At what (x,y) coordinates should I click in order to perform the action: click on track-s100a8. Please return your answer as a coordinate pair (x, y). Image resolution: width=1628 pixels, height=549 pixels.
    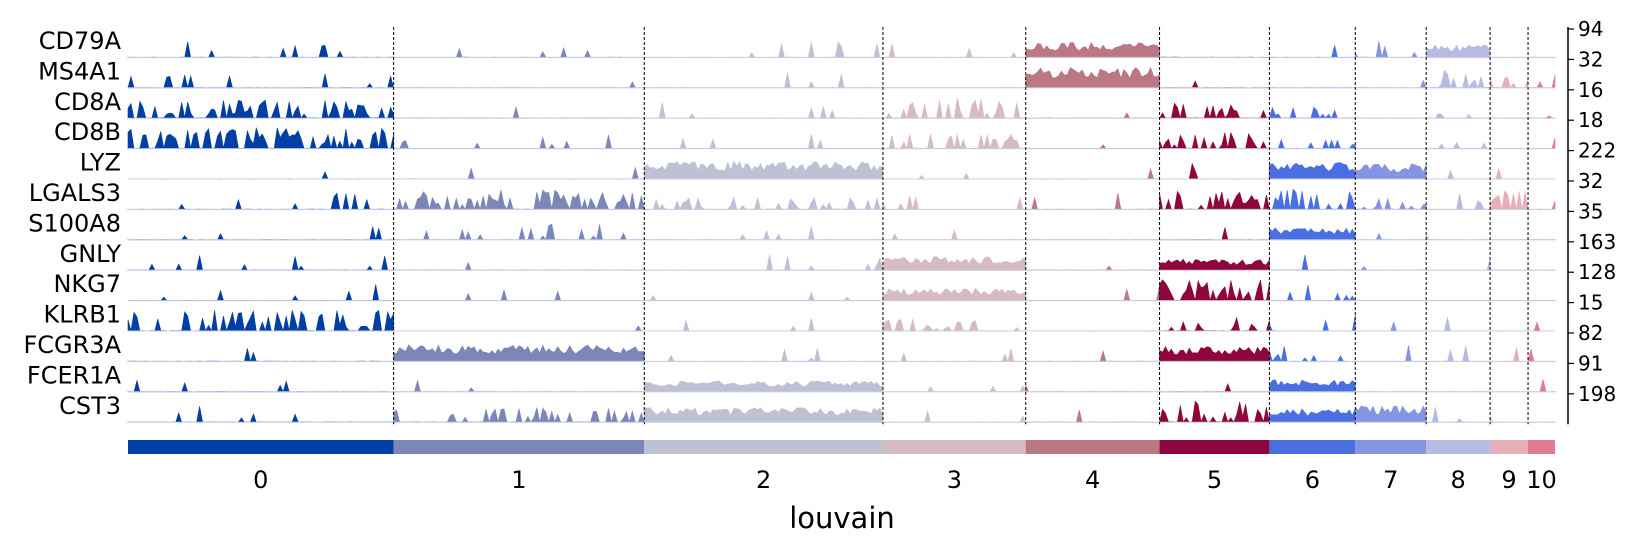
    Looking at the image, I should click on (841, 232).